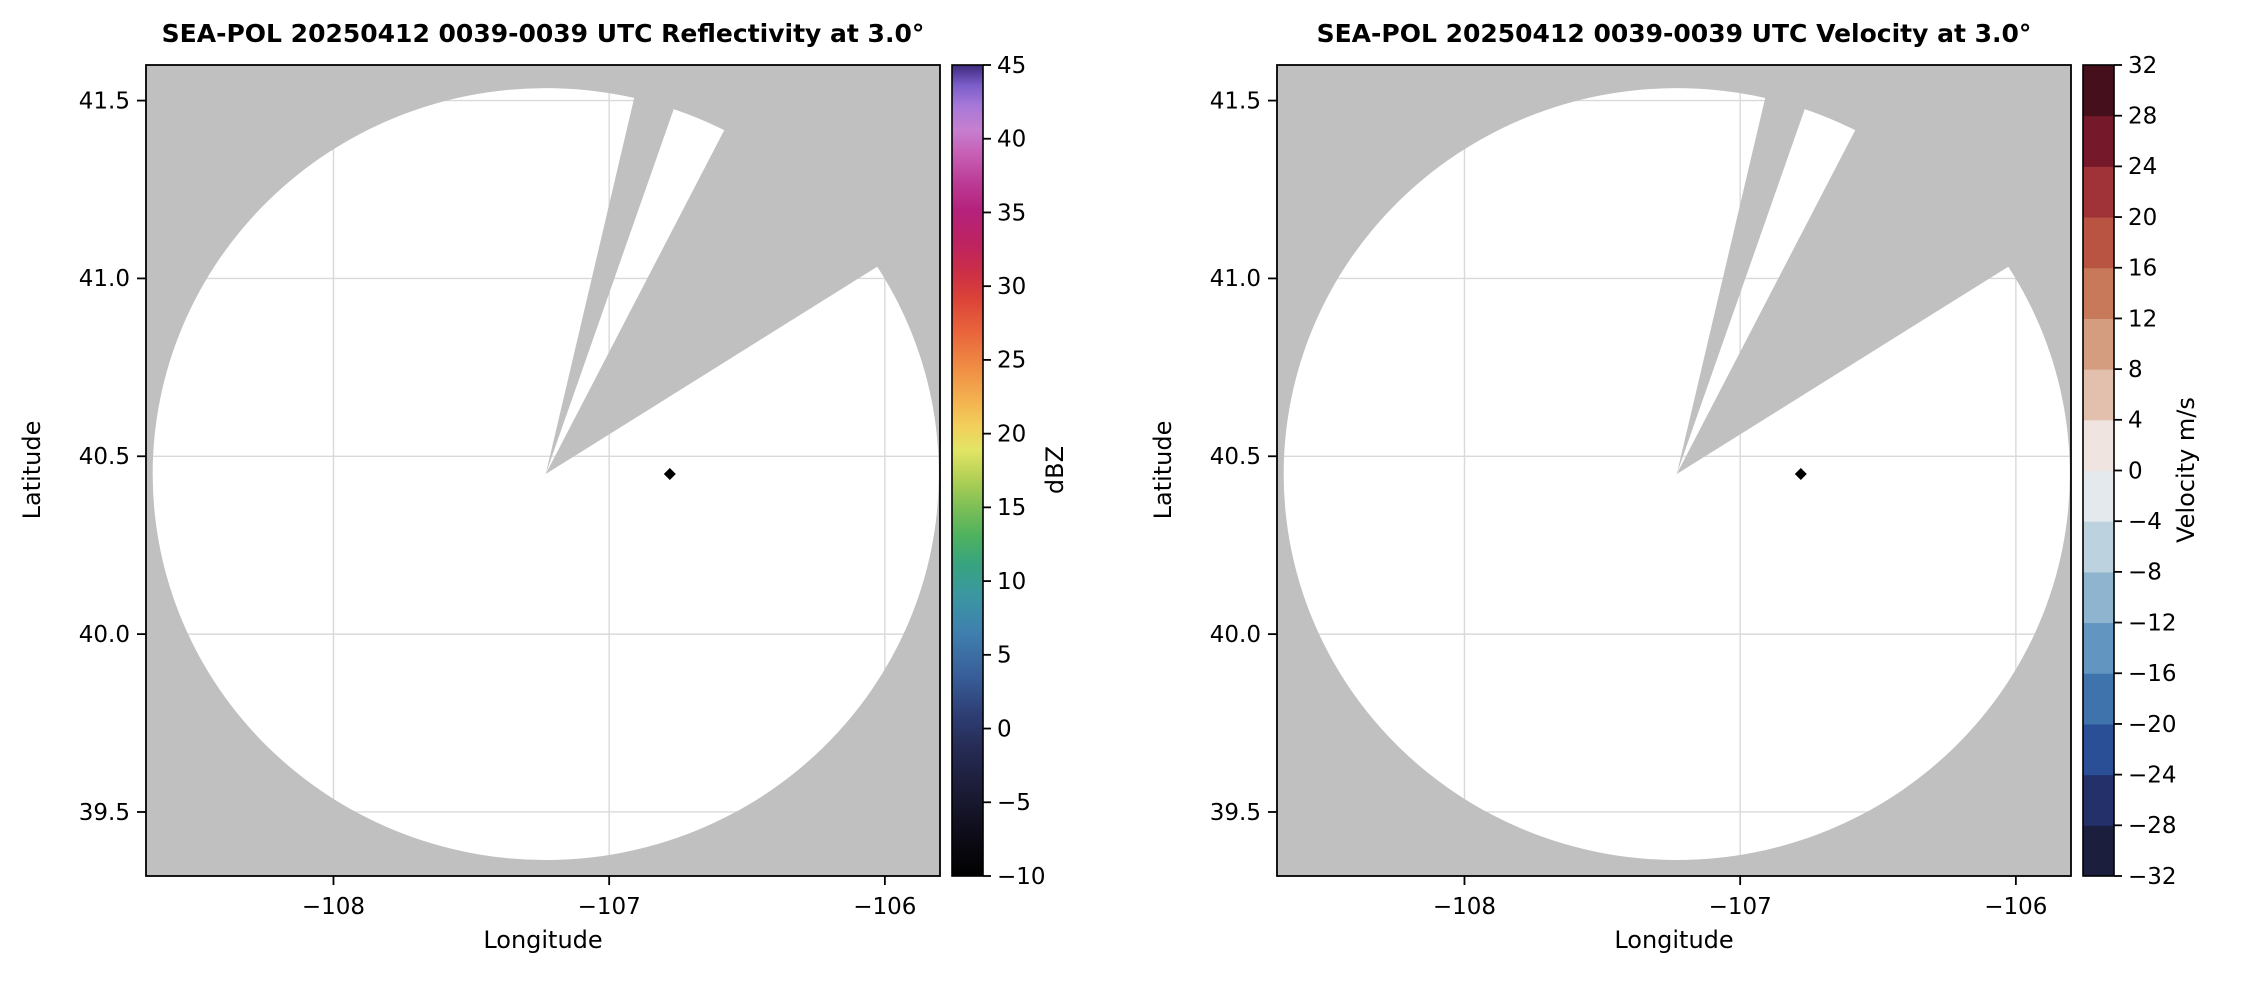 This screenshot has height=990, width=2262. I want to click on colorbar-tick-label: −5, so click(1014, 803).